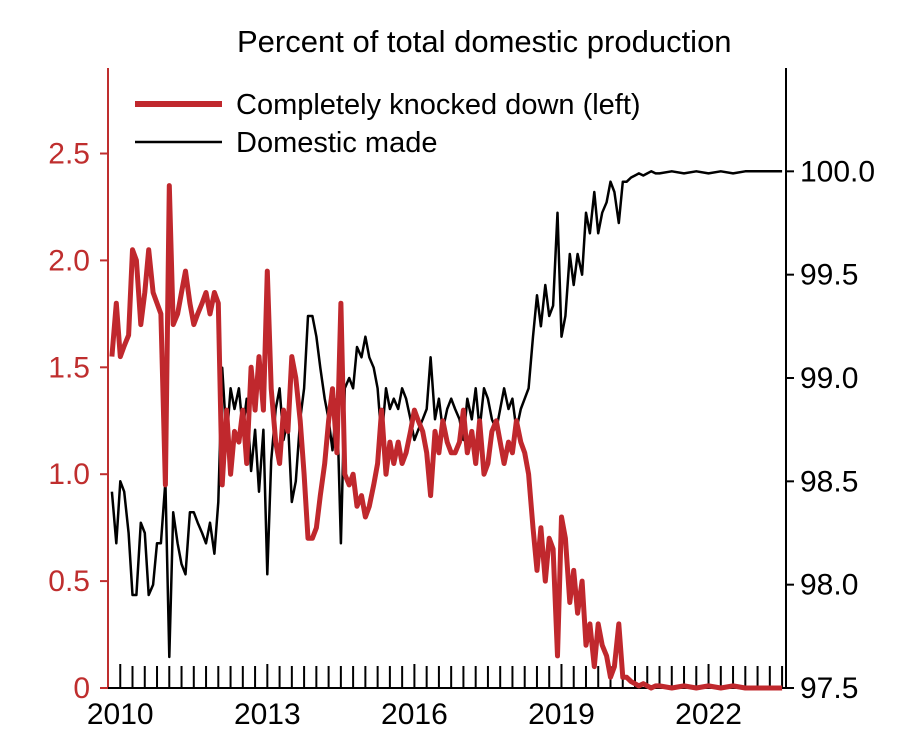 The image size is (898, 756). What do you see at coordinates (336, 143) in the screenshot?
I see `legend-domestic-label: Domestic made` at bounding box center [336, 143].